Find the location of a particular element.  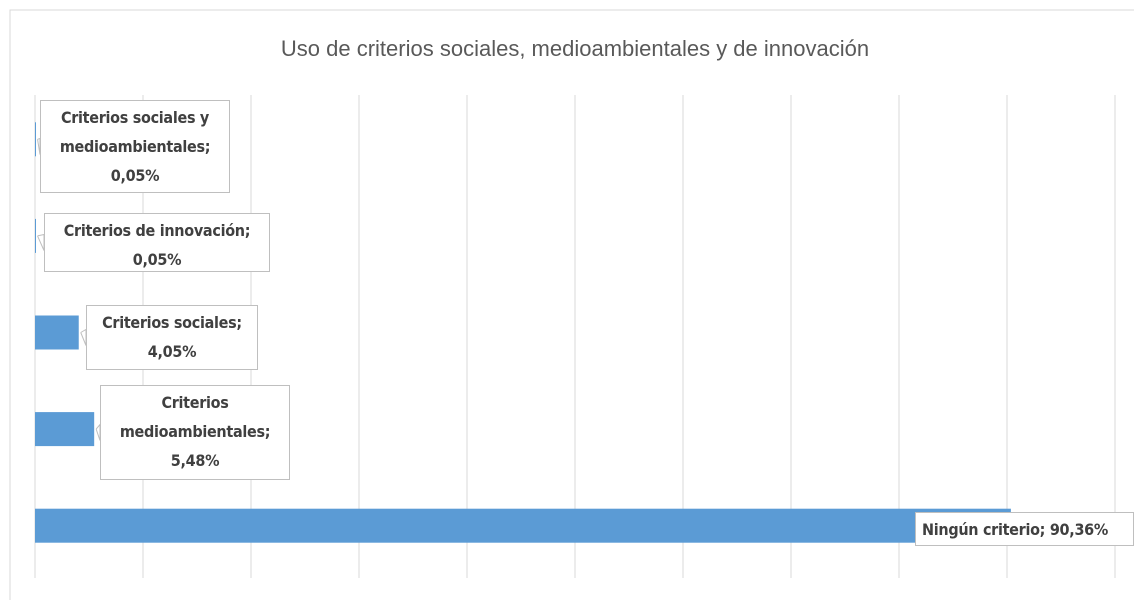

data-label: Criterios de innovación; 0,05% is located at coordinates (157, 242).